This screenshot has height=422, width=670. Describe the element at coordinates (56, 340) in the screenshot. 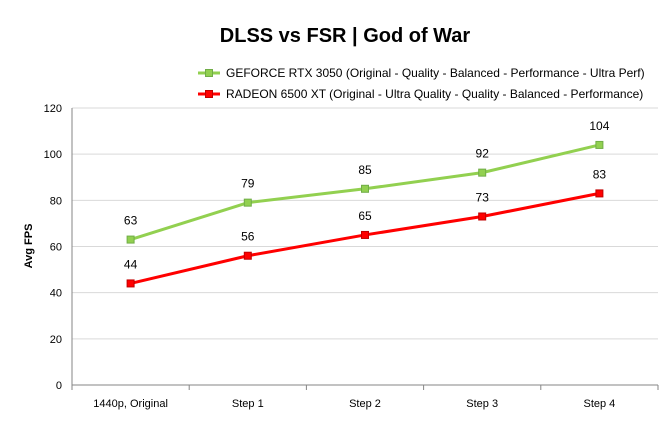

I see `y-tick-label: 20` at that location.